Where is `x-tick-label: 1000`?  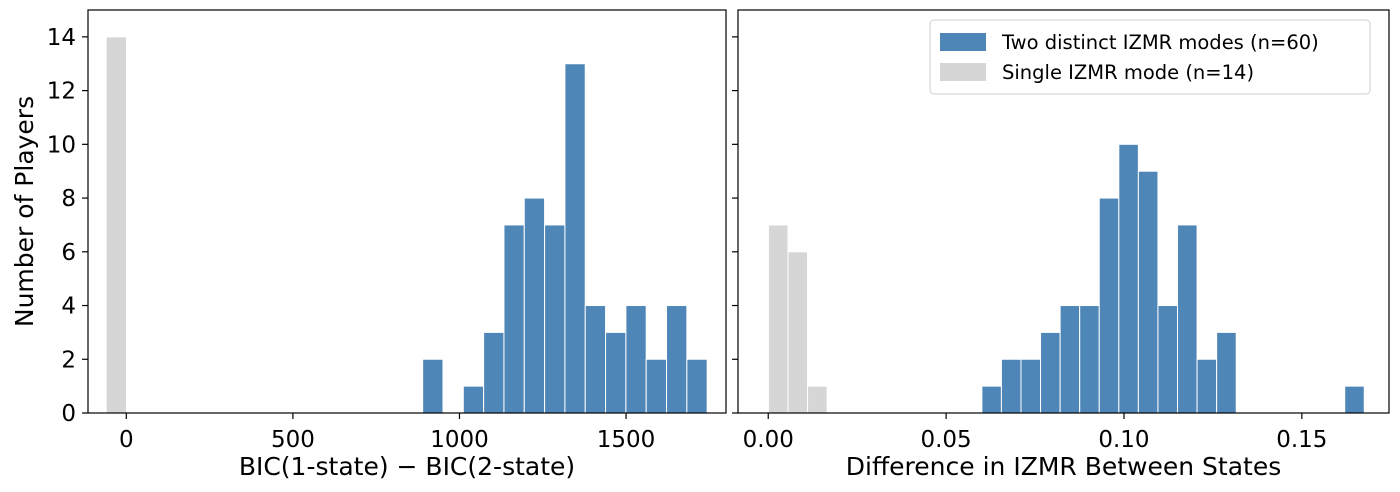
x-tick-label: 1000 is located at coordinates (459, 440).